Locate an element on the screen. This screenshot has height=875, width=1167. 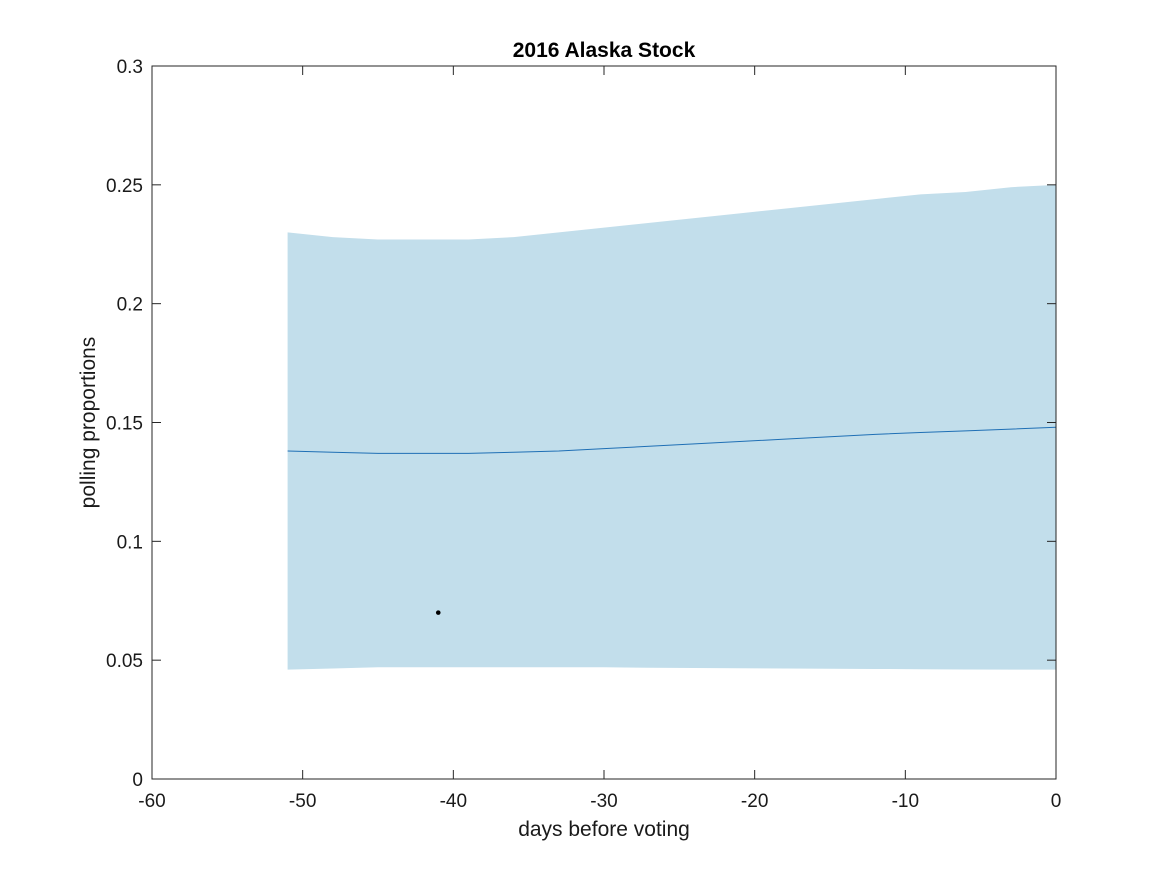
y-axis-label: polling proportions is located at coordinates (88, 423).